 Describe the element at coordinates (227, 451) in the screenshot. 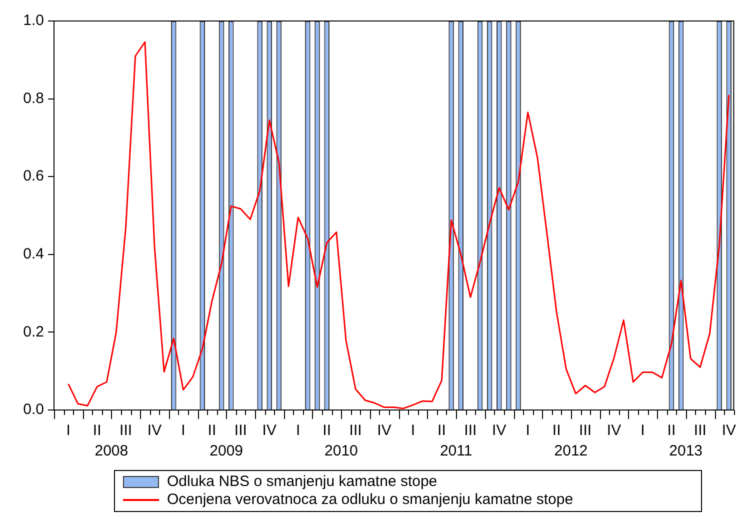

I see `text: 2009` at that location.